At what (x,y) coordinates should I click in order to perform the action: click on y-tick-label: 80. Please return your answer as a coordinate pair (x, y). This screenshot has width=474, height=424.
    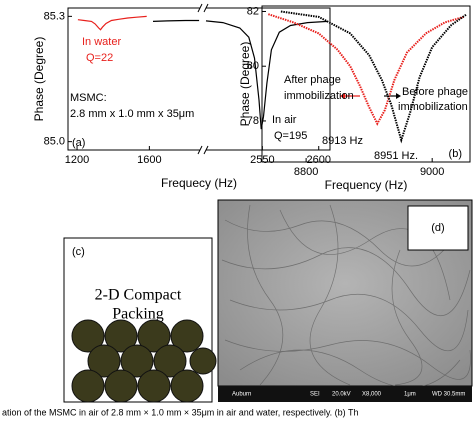
    Looking at the image, I should click on (253, 66).